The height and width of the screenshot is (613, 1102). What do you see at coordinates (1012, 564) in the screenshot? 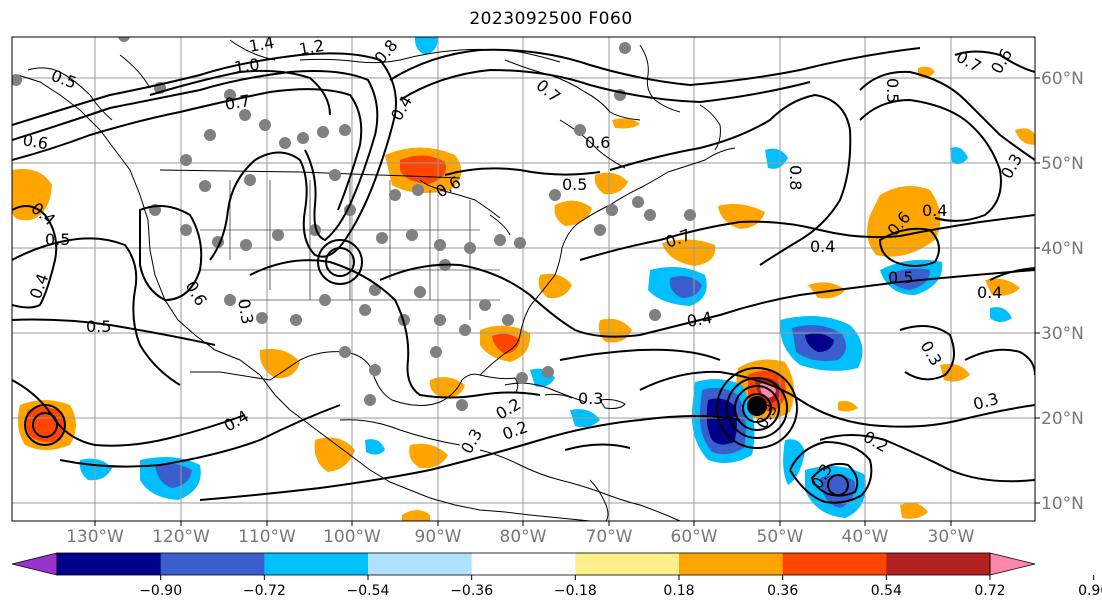
I see `colorbar-extend-high` at bounding box center [1012, 564].